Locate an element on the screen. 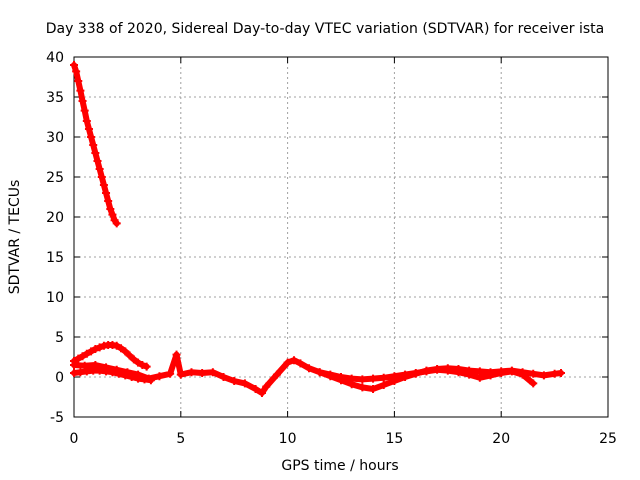 Image resolution: width=640 pixels, height=480 pixels. y-tick-label: 40 is located at coordinates (55, 58).